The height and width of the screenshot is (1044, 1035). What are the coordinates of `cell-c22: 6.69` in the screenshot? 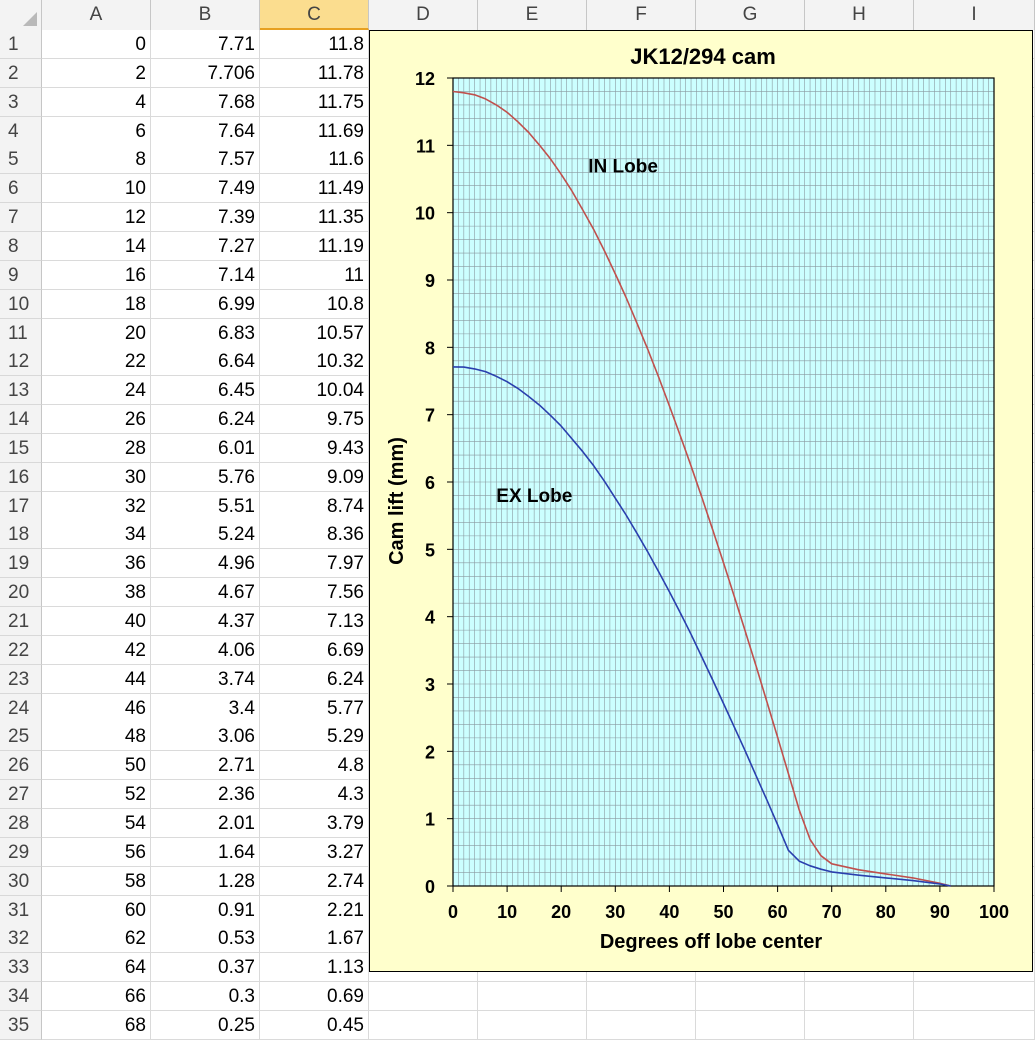 It's located at (314, 650).